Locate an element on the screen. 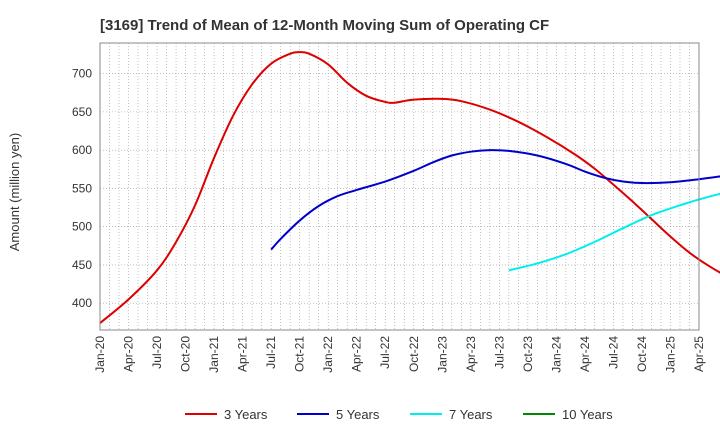 This screenshot has width=720, height=440. y-tick-label: 500 is located at coordinates (82, 227).